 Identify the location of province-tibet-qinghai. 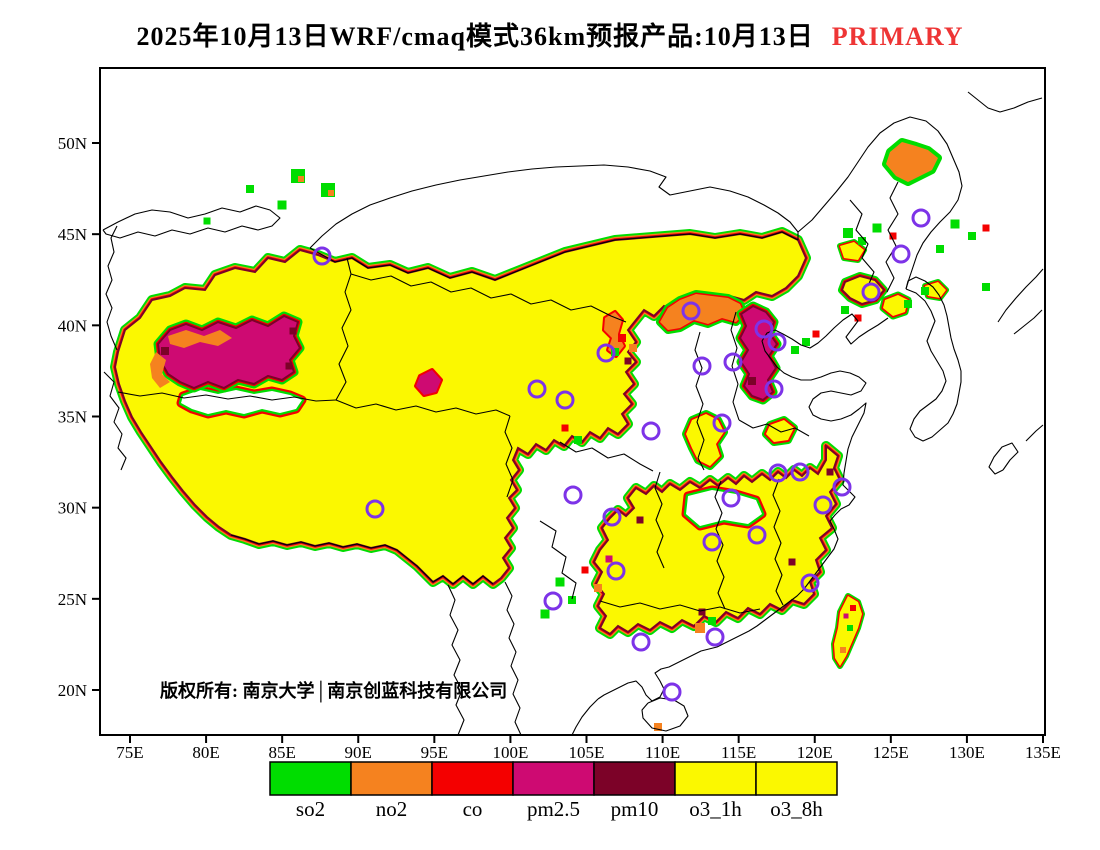
(423, 408).